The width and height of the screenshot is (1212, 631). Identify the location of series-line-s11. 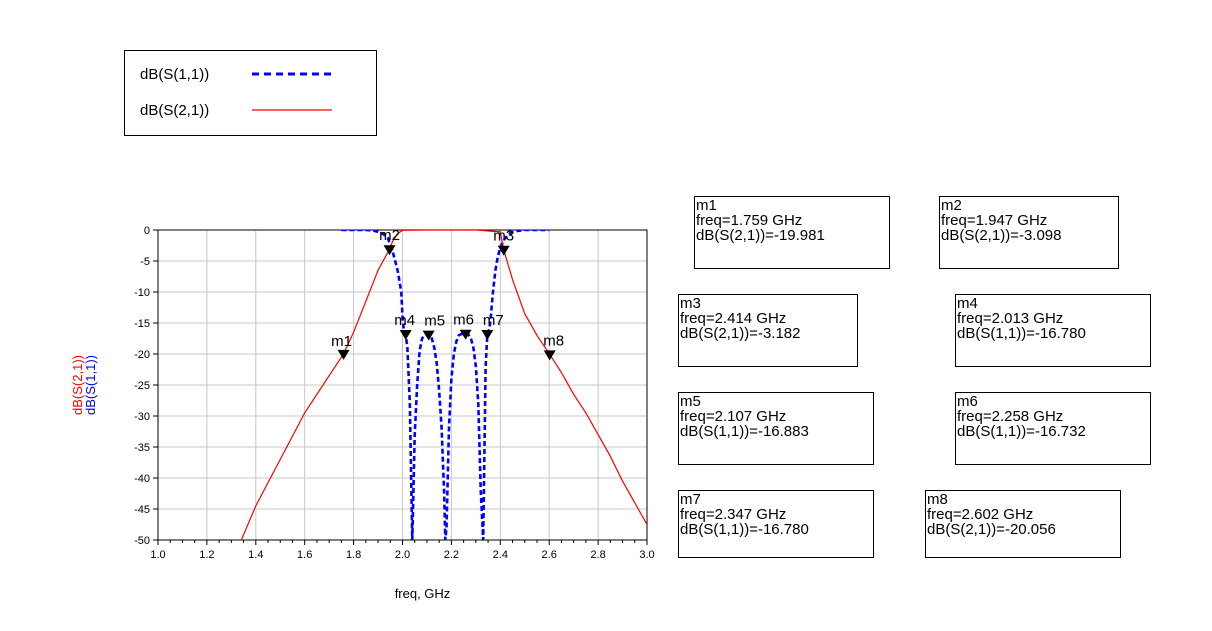
(445, 385).